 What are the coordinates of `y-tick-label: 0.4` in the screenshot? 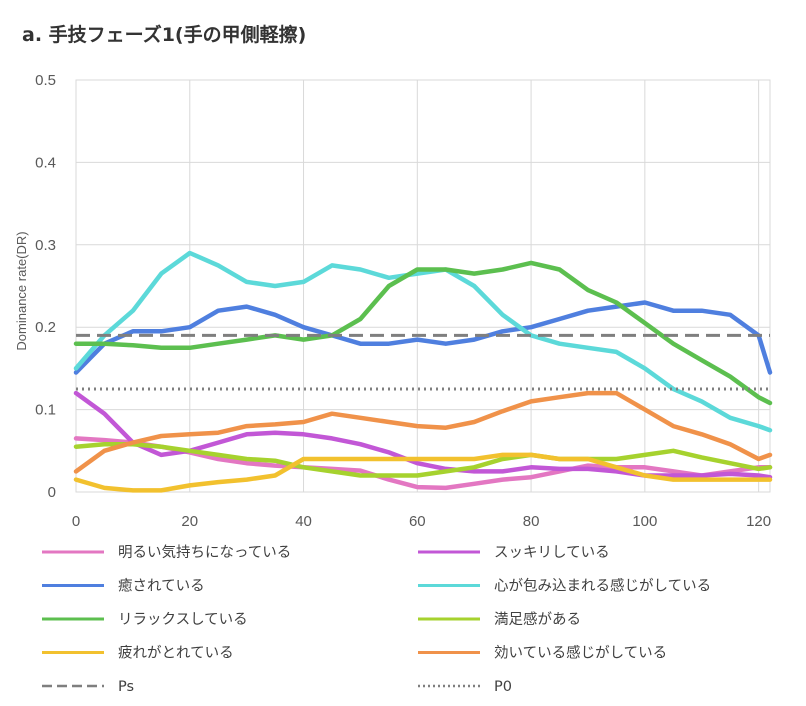 It's located at (45, 162).